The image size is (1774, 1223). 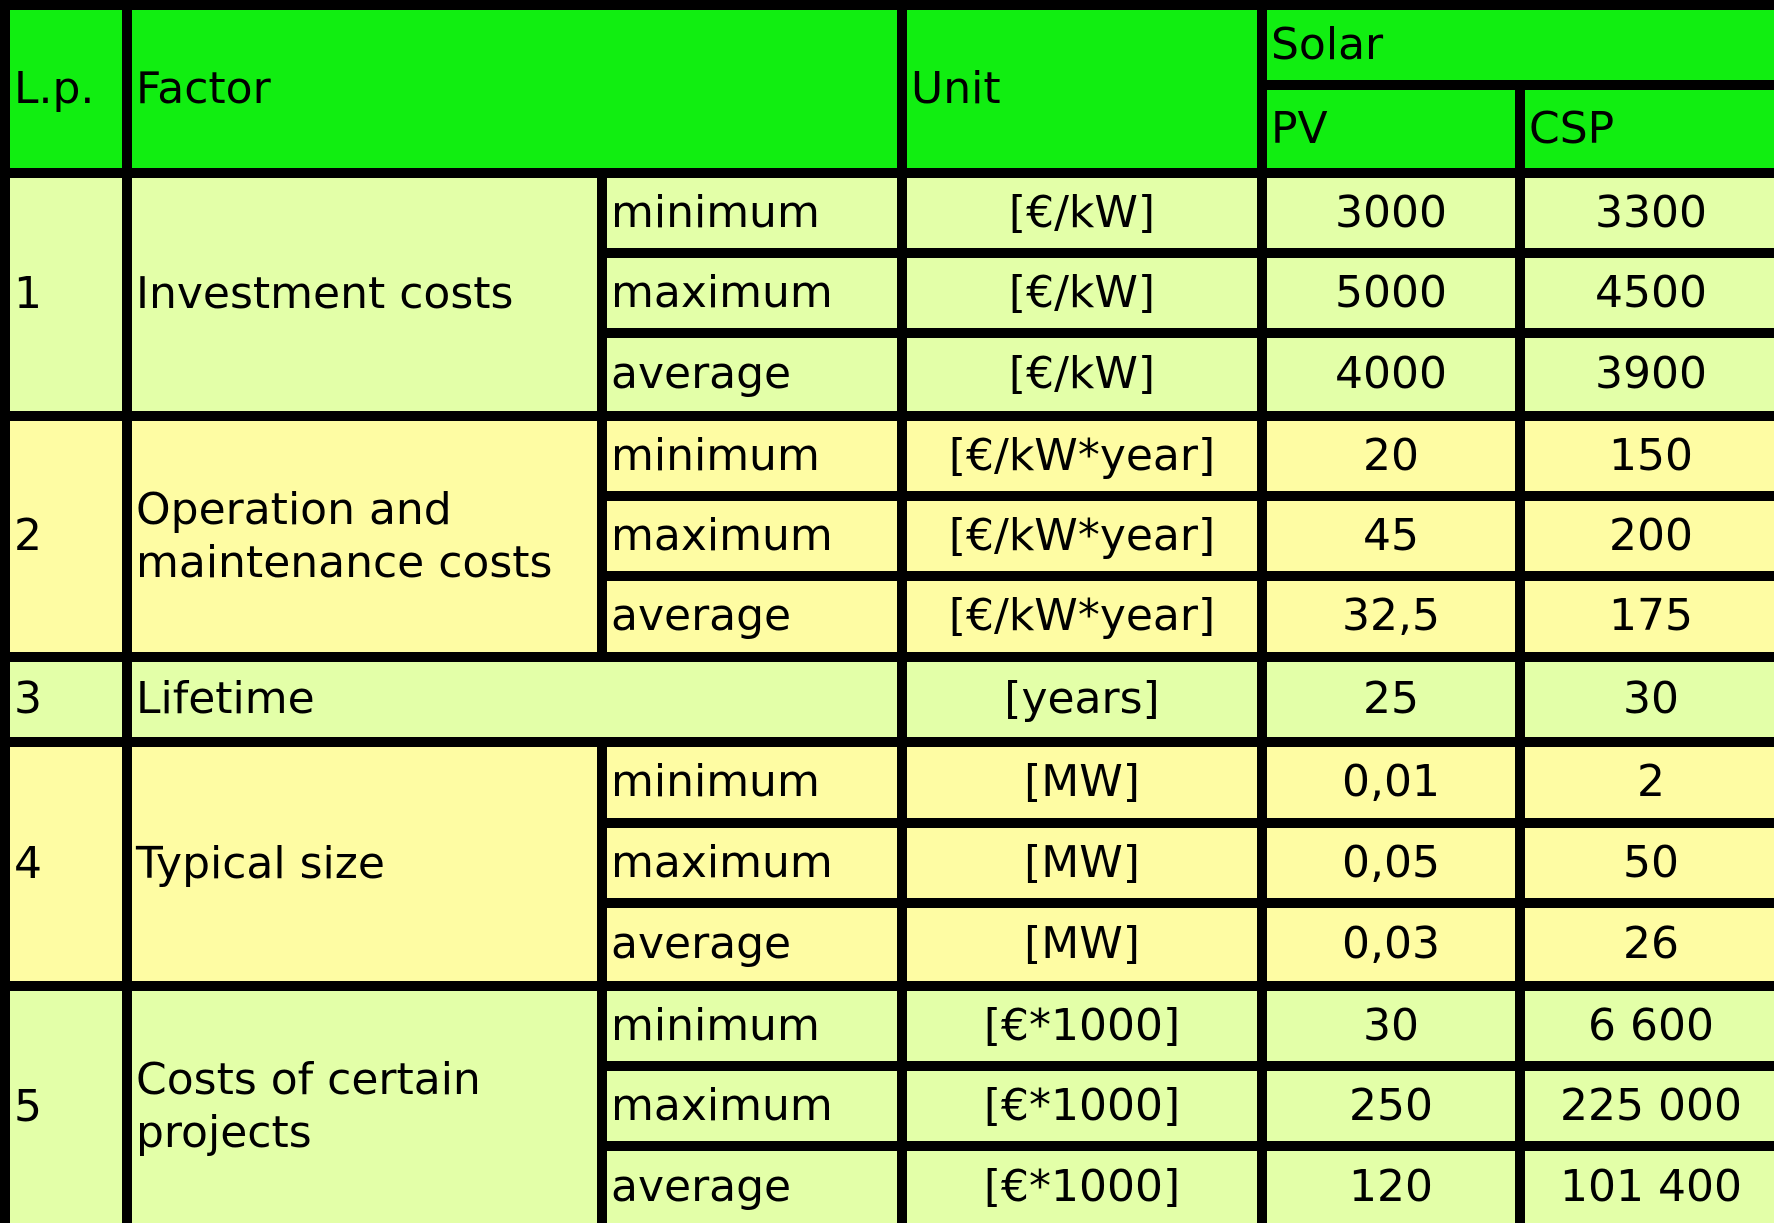 I want to click on row-pv-value: 4000, so click(x=1391, y=374).